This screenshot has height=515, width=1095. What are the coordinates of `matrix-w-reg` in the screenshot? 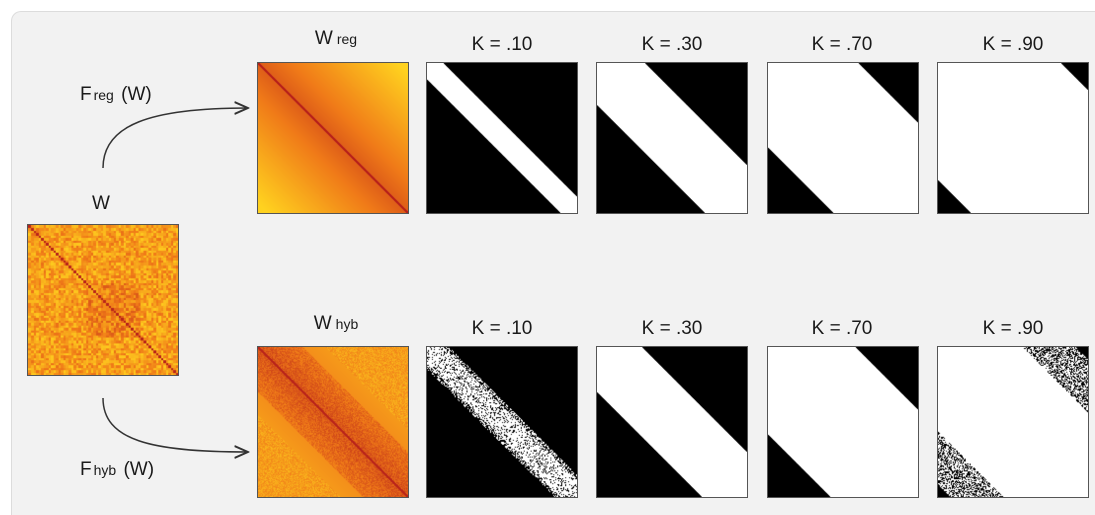 It's located at (333, 138).